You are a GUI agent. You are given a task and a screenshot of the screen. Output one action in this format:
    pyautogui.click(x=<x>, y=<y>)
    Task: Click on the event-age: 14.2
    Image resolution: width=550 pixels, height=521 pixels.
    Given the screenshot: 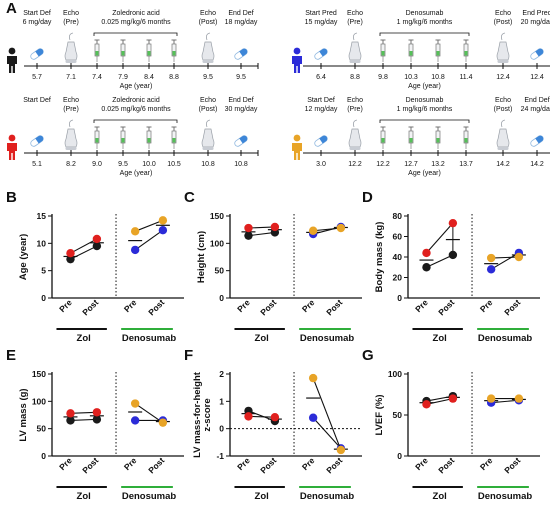 What is the action you would take?
    pyautogui.click(x=537, y=164)
    